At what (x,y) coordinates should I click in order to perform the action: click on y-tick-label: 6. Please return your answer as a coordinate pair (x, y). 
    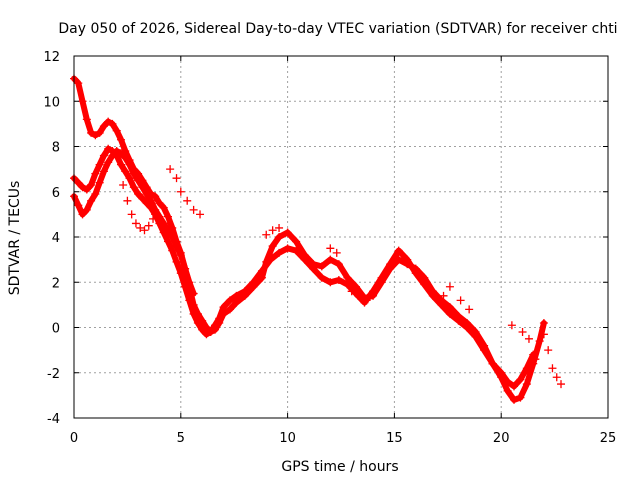
    Looking at the image, I should click on (56, 193).